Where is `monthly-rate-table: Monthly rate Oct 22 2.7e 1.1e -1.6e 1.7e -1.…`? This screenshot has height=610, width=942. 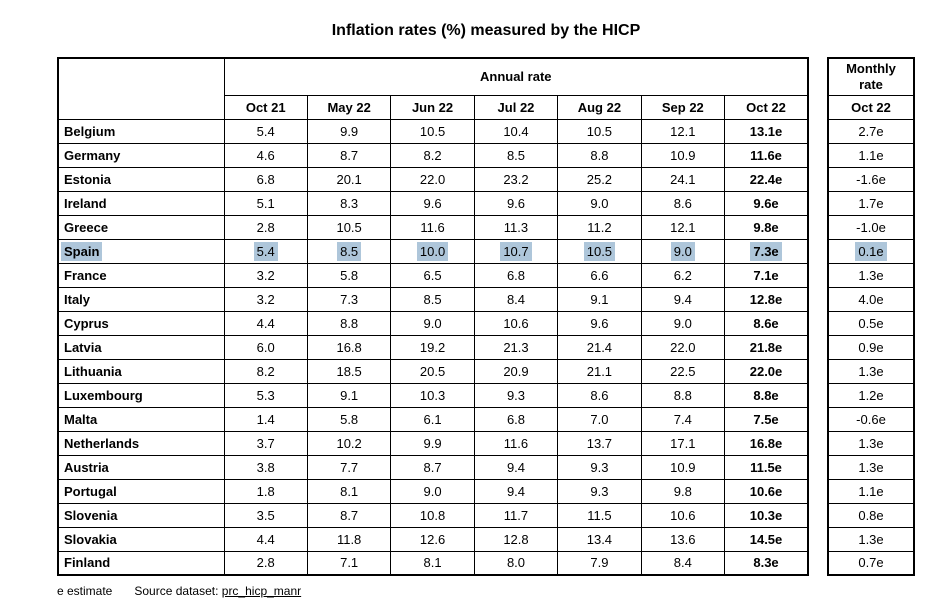 monthly-rate-table: Monthly rate Oct 22 2.7e 1.1e -1.6e 1.7e -1.… is located at coordinates (871, 316).